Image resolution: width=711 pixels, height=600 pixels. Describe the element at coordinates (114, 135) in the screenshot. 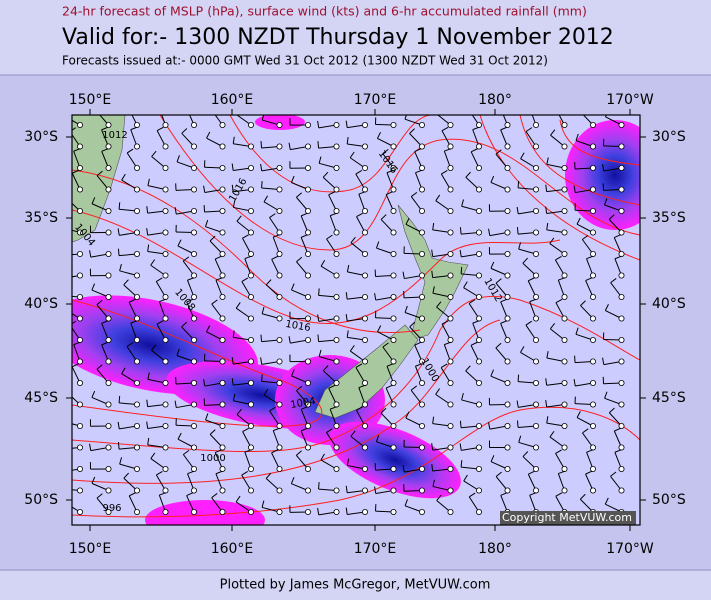

I see `isobar-label: 1012` at that location.